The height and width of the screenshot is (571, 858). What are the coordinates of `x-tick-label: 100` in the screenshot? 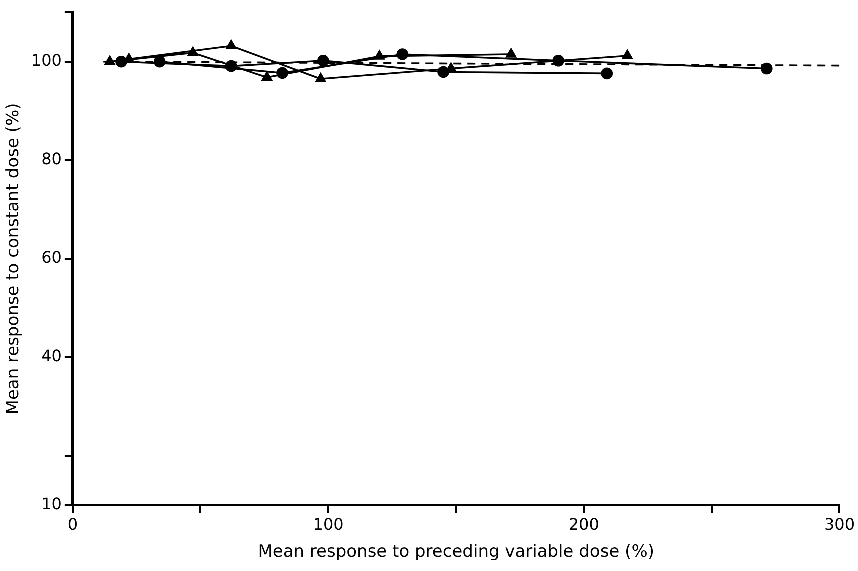 It's located at (328, 524).